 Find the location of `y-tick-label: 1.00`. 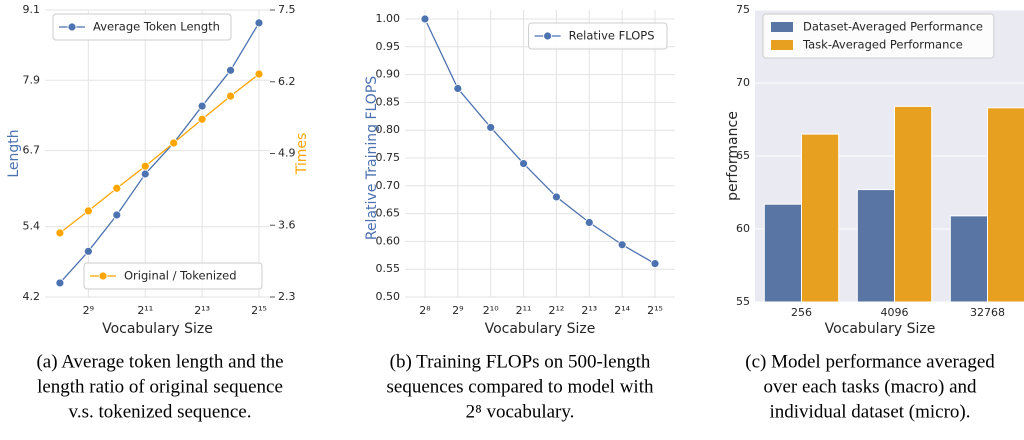

y-tick-label: 1.00 is located at coordinates (388, 18).